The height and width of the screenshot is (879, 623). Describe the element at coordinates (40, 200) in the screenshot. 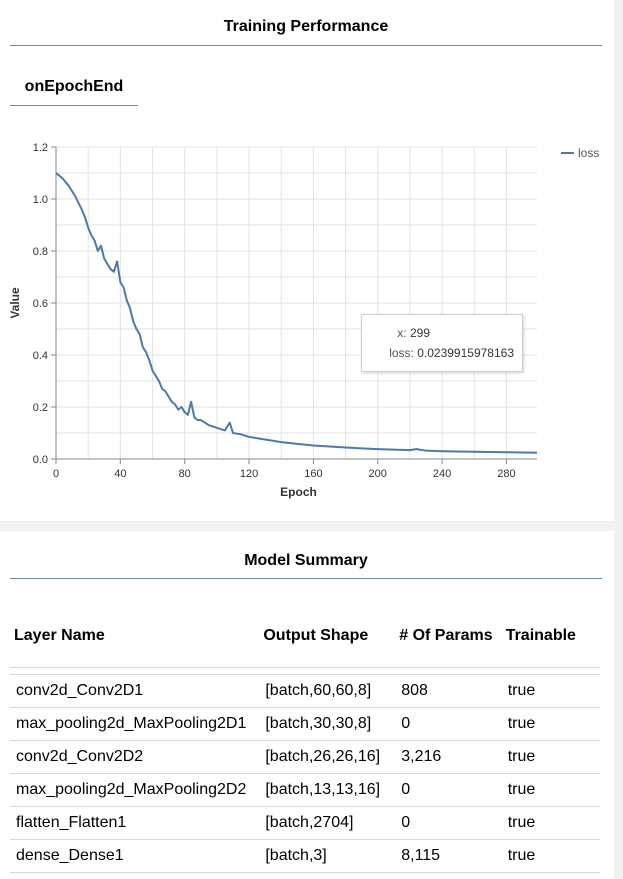

I see `y-tick-label: 1.0` at that location.